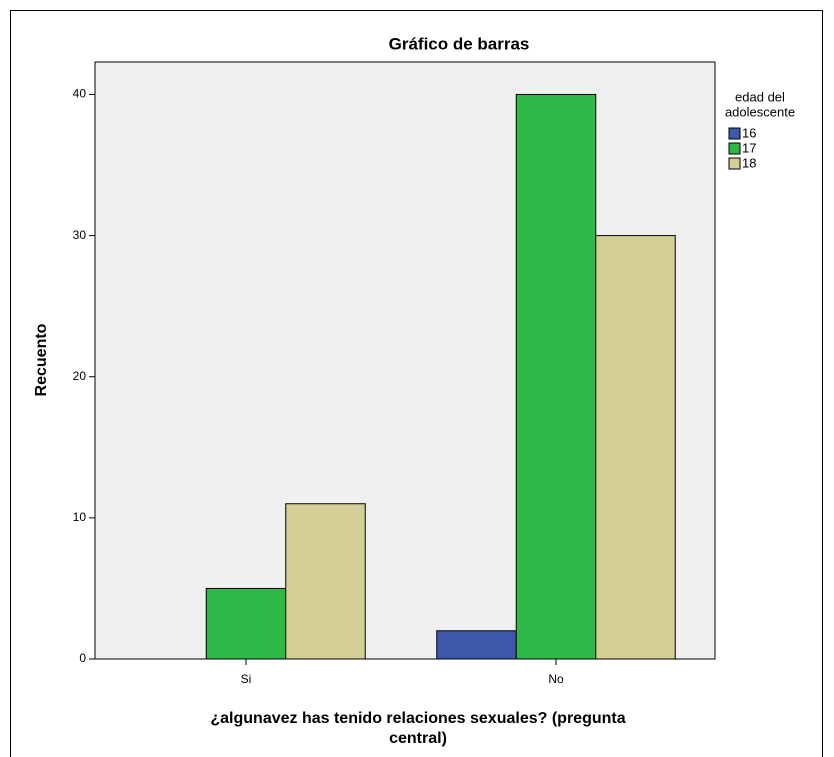 The width and height of the screenshot is (834, 757). What do you see at coordinates (749, 132) in the screenshot?
I see `legend-label: 16` at bounding box center [749, 132].